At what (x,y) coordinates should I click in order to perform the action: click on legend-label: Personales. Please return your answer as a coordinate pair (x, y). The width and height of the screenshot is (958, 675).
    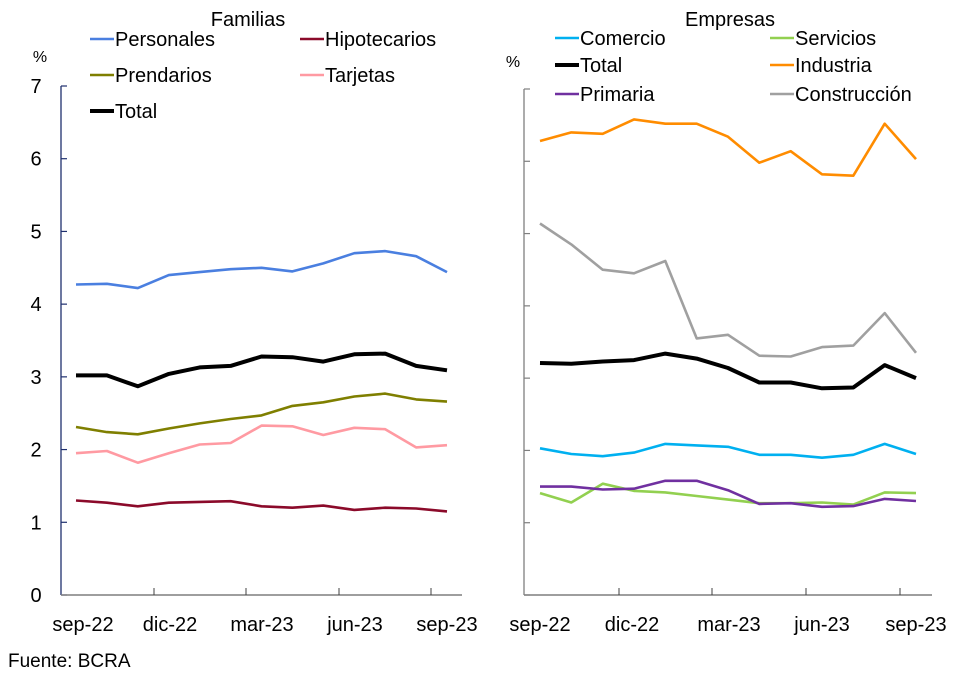
    Looking at the image, I should click on (165, 40).